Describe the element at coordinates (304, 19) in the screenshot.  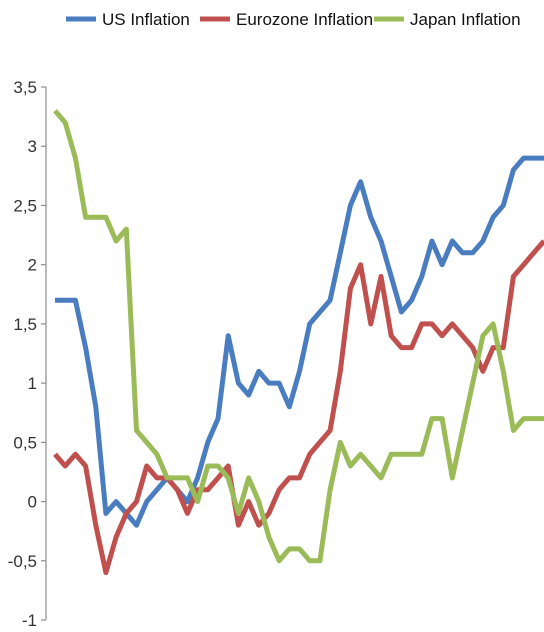
I see `legend-label: Eurozone Inflation` at that location.